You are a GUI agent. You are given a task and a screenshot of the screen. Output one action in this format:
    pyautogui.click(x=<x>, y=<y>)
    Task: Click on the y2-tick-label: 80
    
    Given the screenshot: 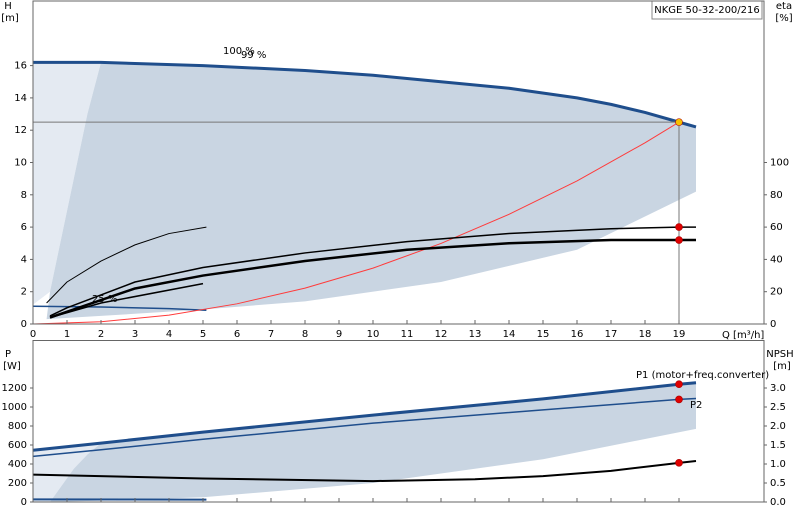 What is the action you would take?
    pyautogui.click(x=776, y=195)
    